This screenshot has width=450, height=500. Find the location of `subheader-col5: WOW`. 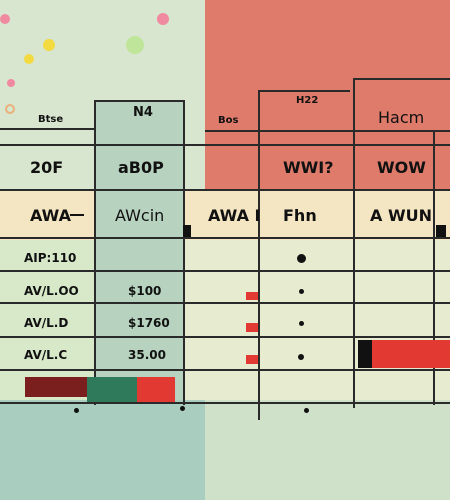

subheader-col5: WOW is located at coordinates (401, 167).